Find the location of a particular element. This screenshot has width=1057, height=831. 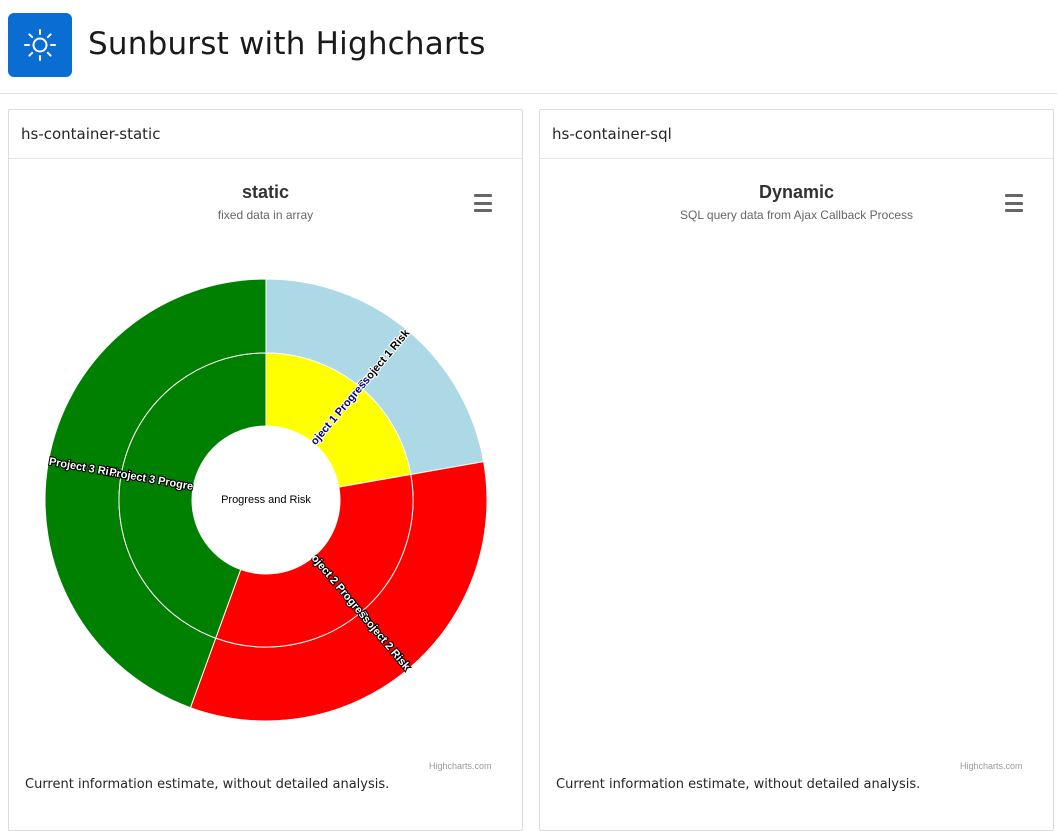

sun-icon is located at coordinates (40, 45).